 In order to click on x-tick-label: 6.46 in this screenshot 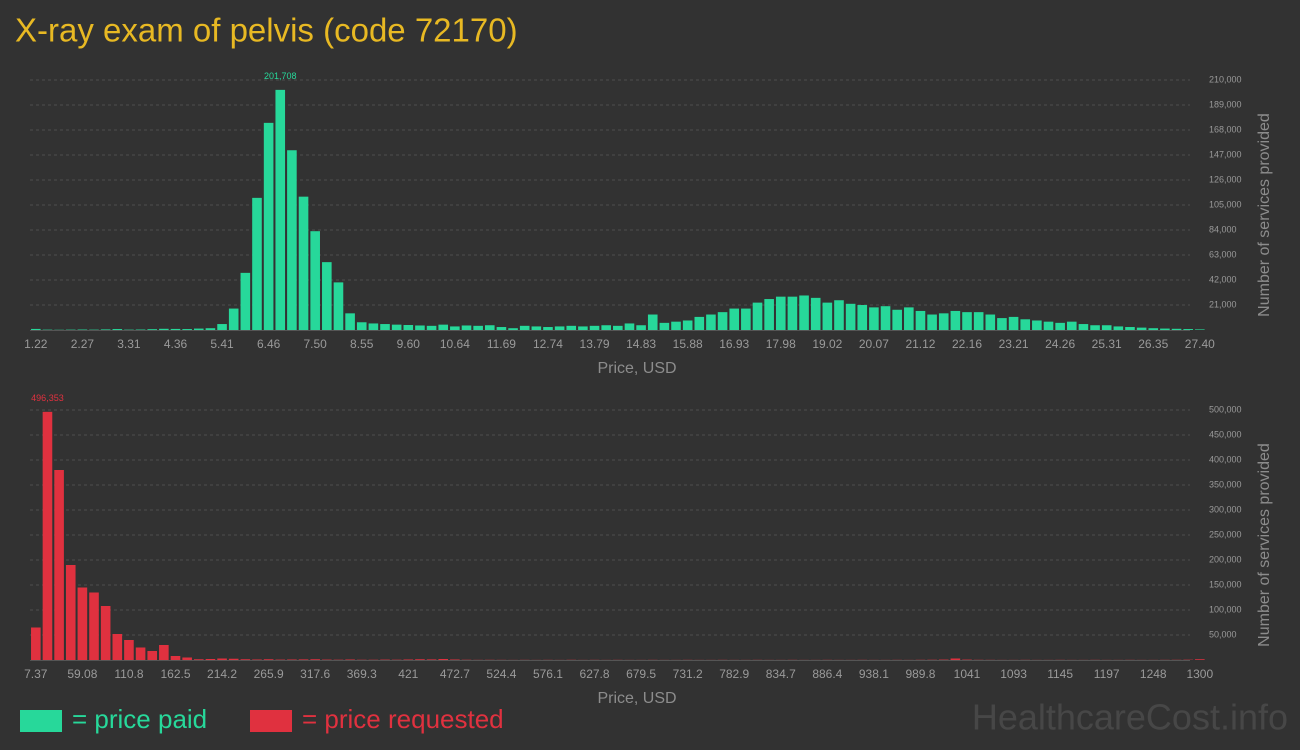, I will do `click(269, 344)`.